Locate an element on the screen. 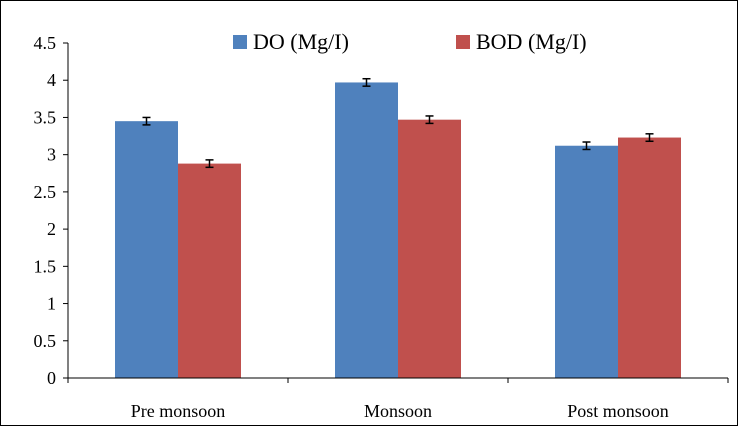 The image size is (738, 426). legend: DO (Mg/I) BOD (Mg/I) is located at coordinates (410, 41).